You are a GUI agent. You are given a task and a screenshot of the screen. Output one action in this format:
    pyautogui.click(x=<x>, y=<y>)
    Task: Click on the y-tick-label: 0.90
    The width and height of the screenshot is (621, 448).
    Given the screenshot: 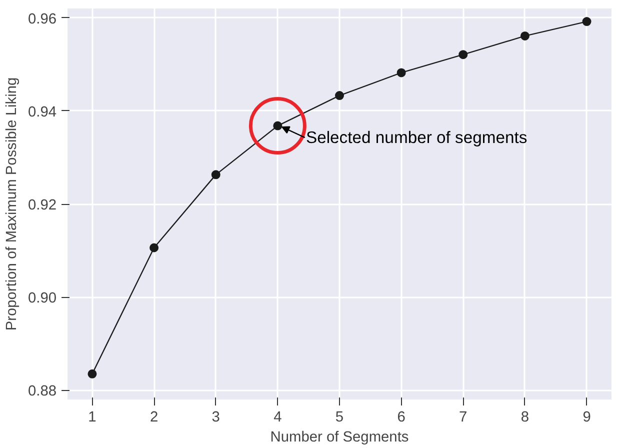 What is the action you would take?
    pyautogui.click(x=42, y=298)
    